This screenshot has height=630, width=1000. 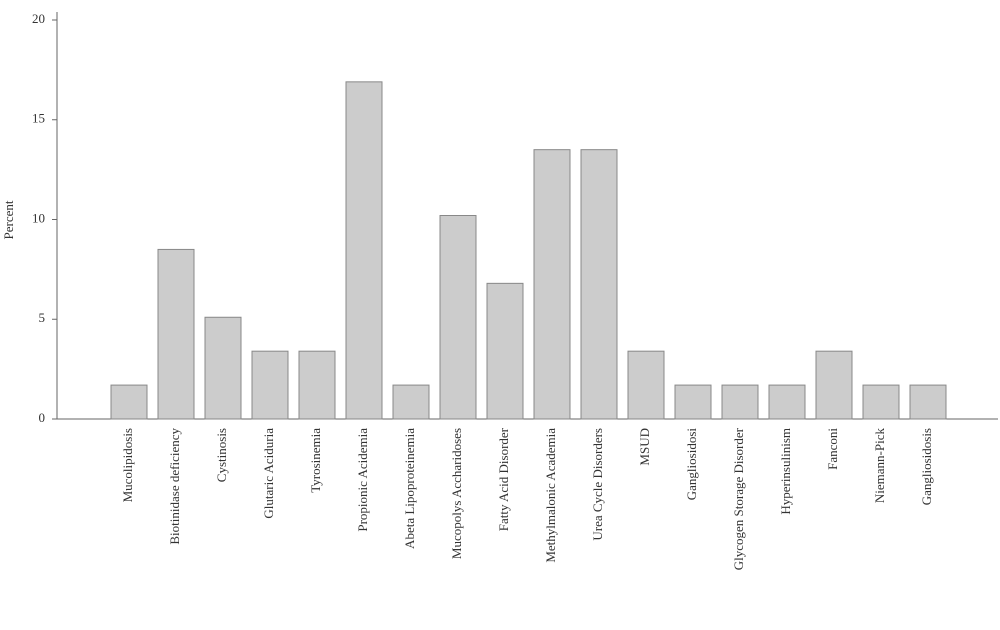 What do you see at coordinates (42, 417) in the screenshot?
I see `y-tick-label: 0` at bounding box center [42, 417].